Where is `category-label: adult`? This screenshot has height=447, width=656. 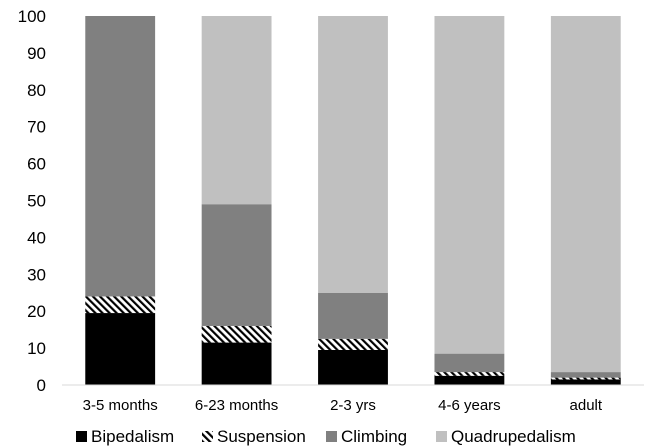
category-label: adult is located at coordinates (586, 405).